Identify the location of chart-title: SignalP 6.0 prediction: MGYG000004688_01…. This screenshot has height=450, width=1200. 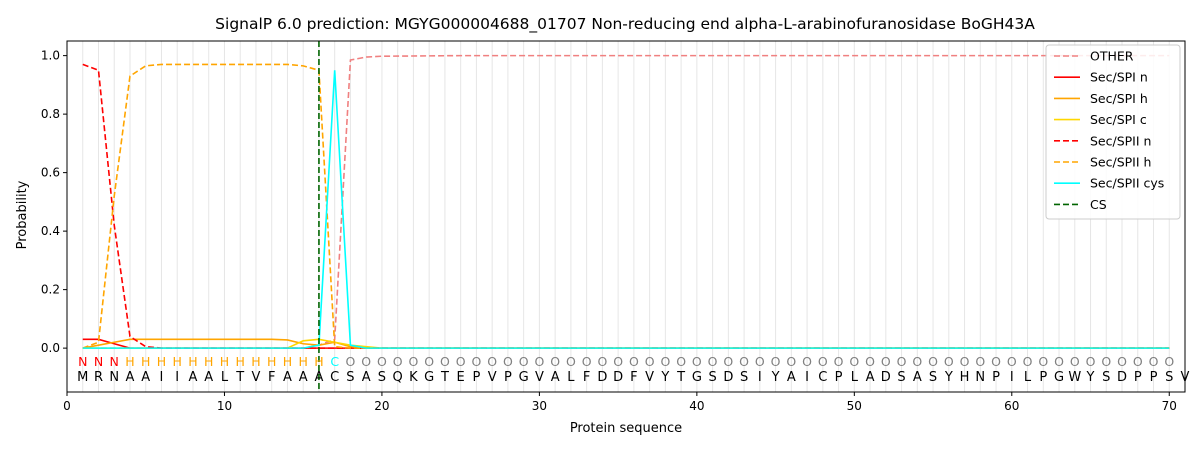
(625, 24).